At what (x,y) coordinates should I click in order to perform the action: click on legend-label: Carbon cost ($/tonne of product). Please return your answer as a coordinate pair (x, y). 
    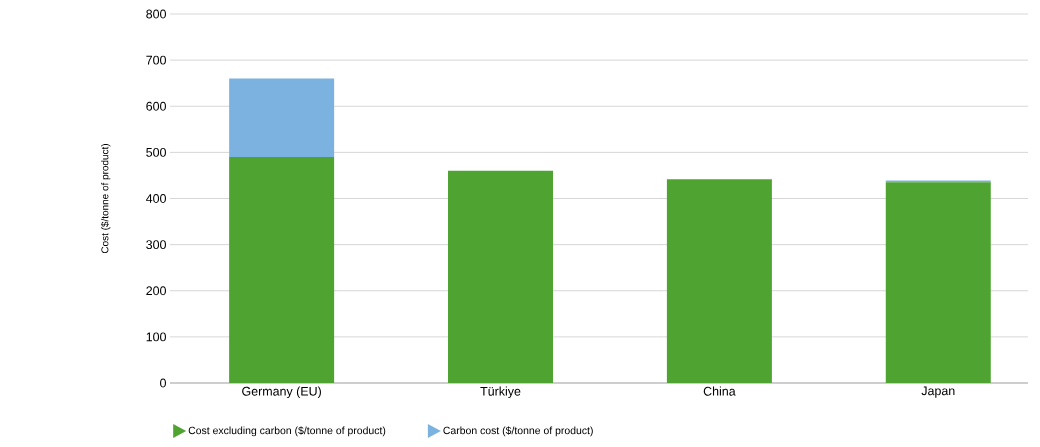
    Looking at the image, I should click on (518, 431).